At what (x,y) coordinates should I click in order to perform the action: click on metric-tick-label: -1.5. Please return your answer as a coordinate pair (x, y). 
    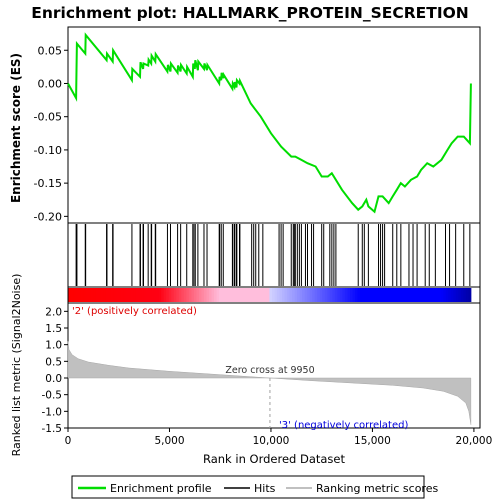
    Looking at the image, I should click on (52, 429).